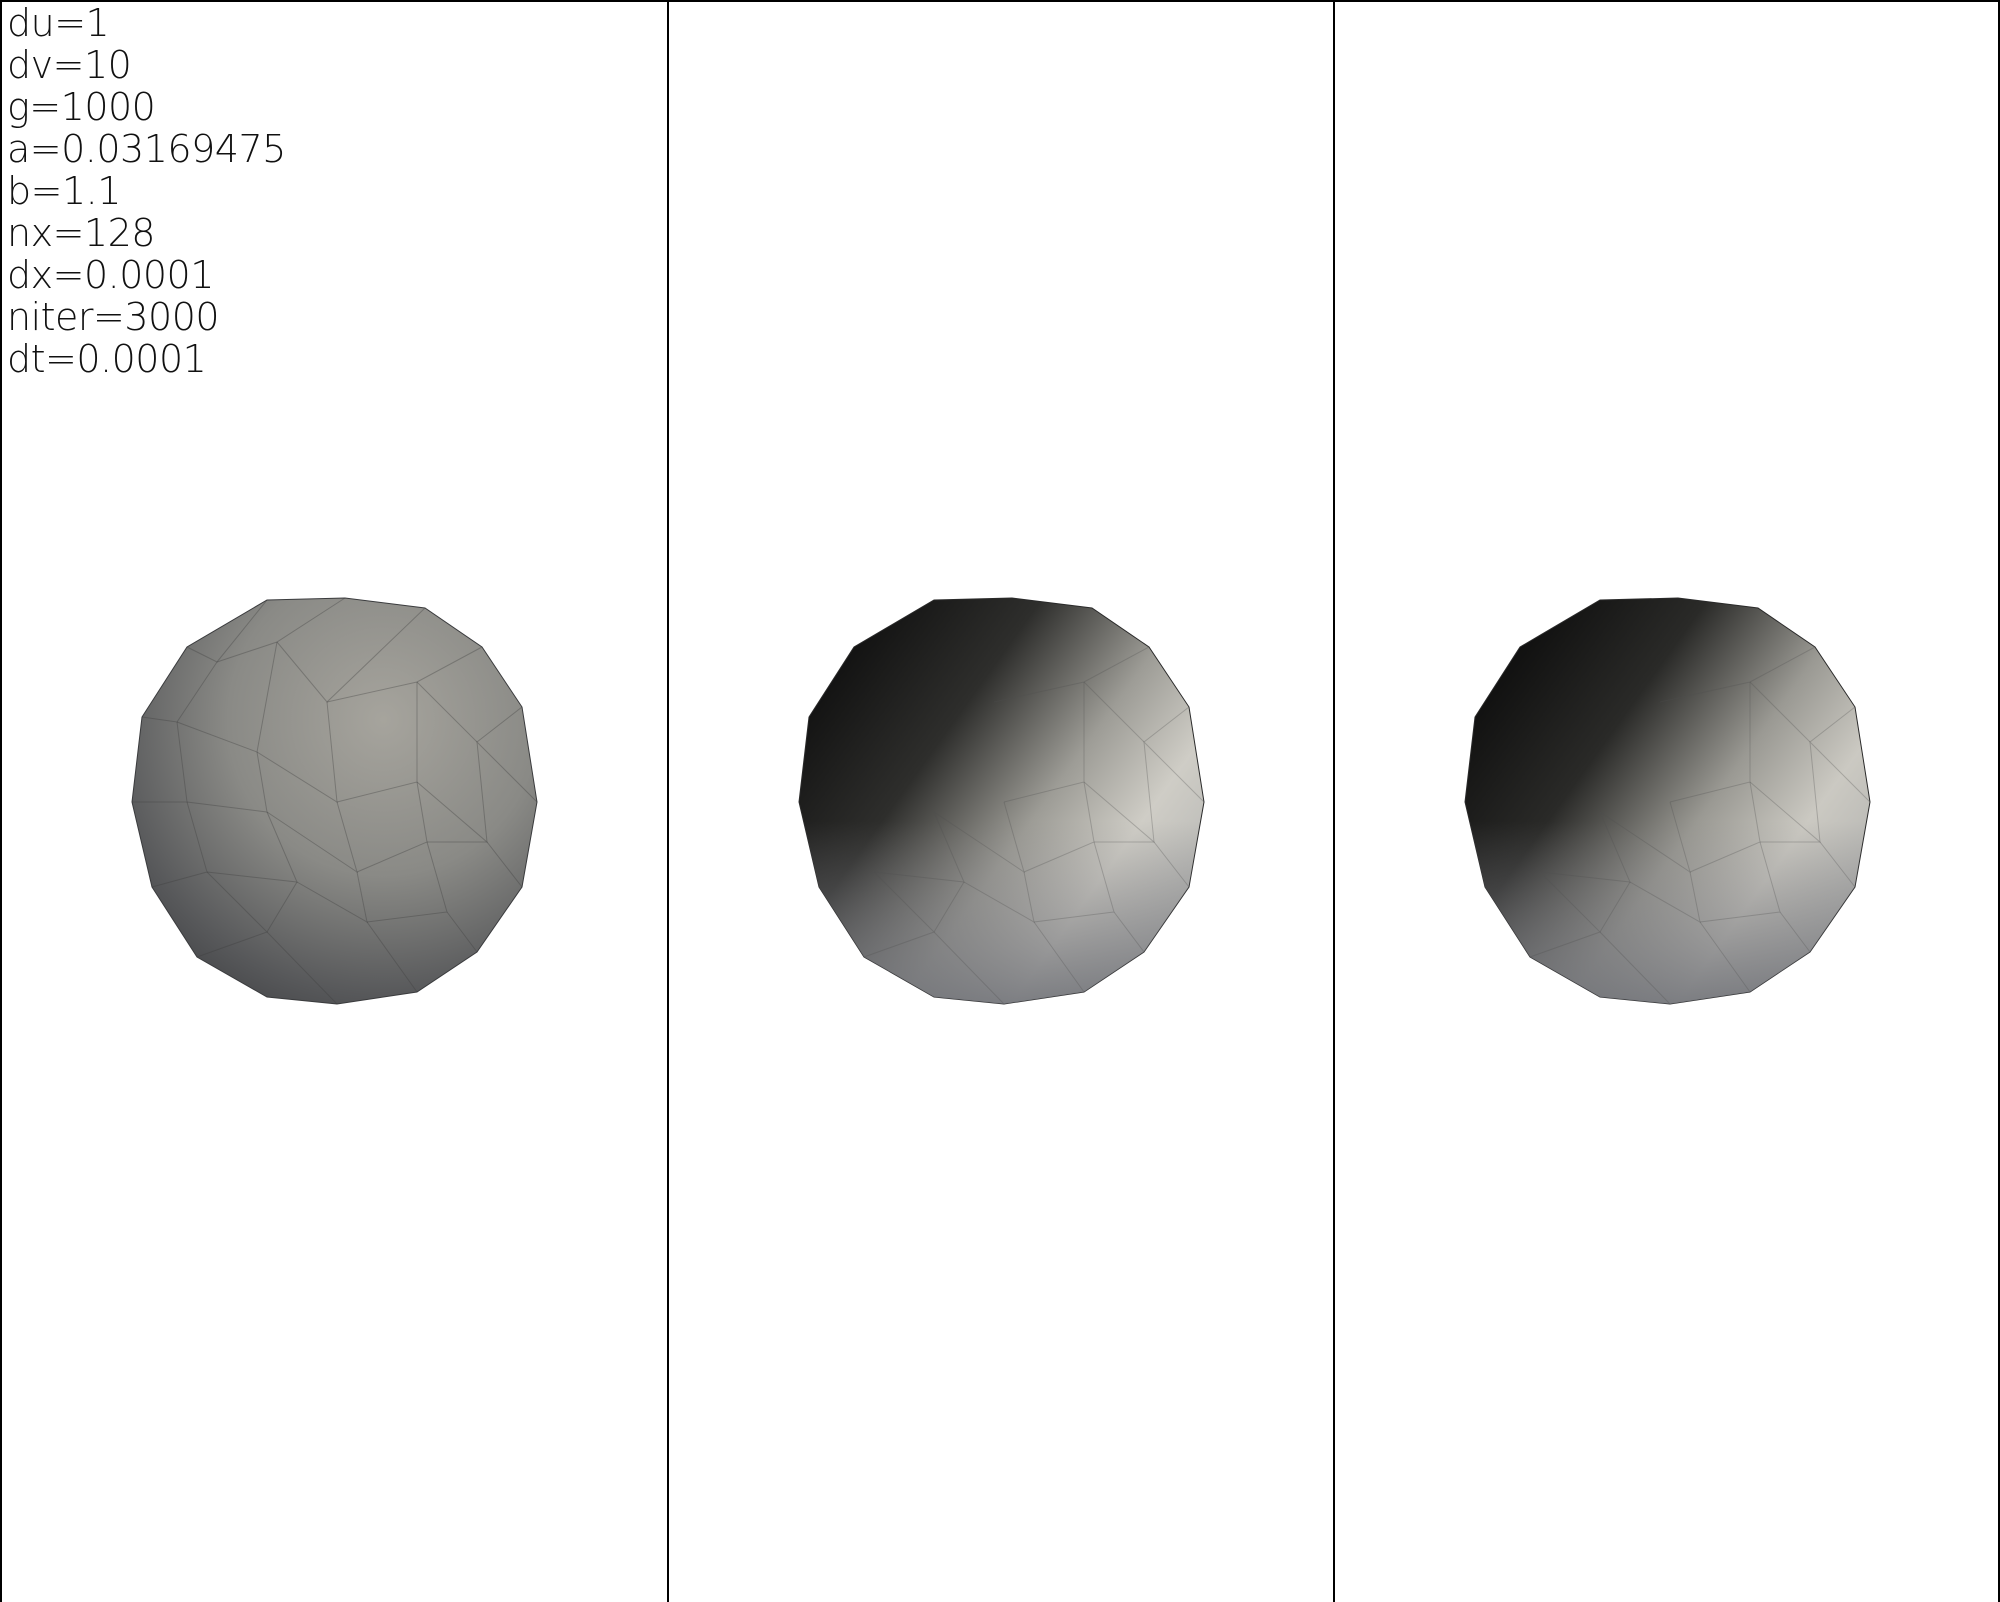  What do you see at coordinates (69, 65) in the screenshot?
I see `param-dv: dv=10` at bounding box center [69, 65].